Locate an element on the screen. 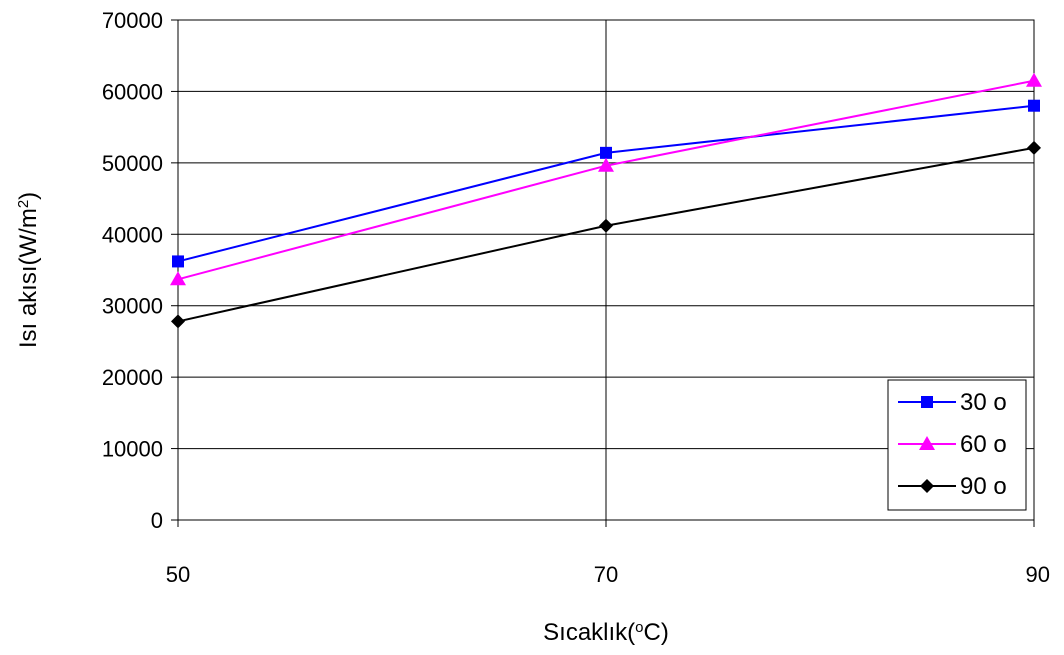 Image resolution: width=1064 pixels, height=655 pixels. y-tick-label: 60000 is located at coordinates (132, 91).